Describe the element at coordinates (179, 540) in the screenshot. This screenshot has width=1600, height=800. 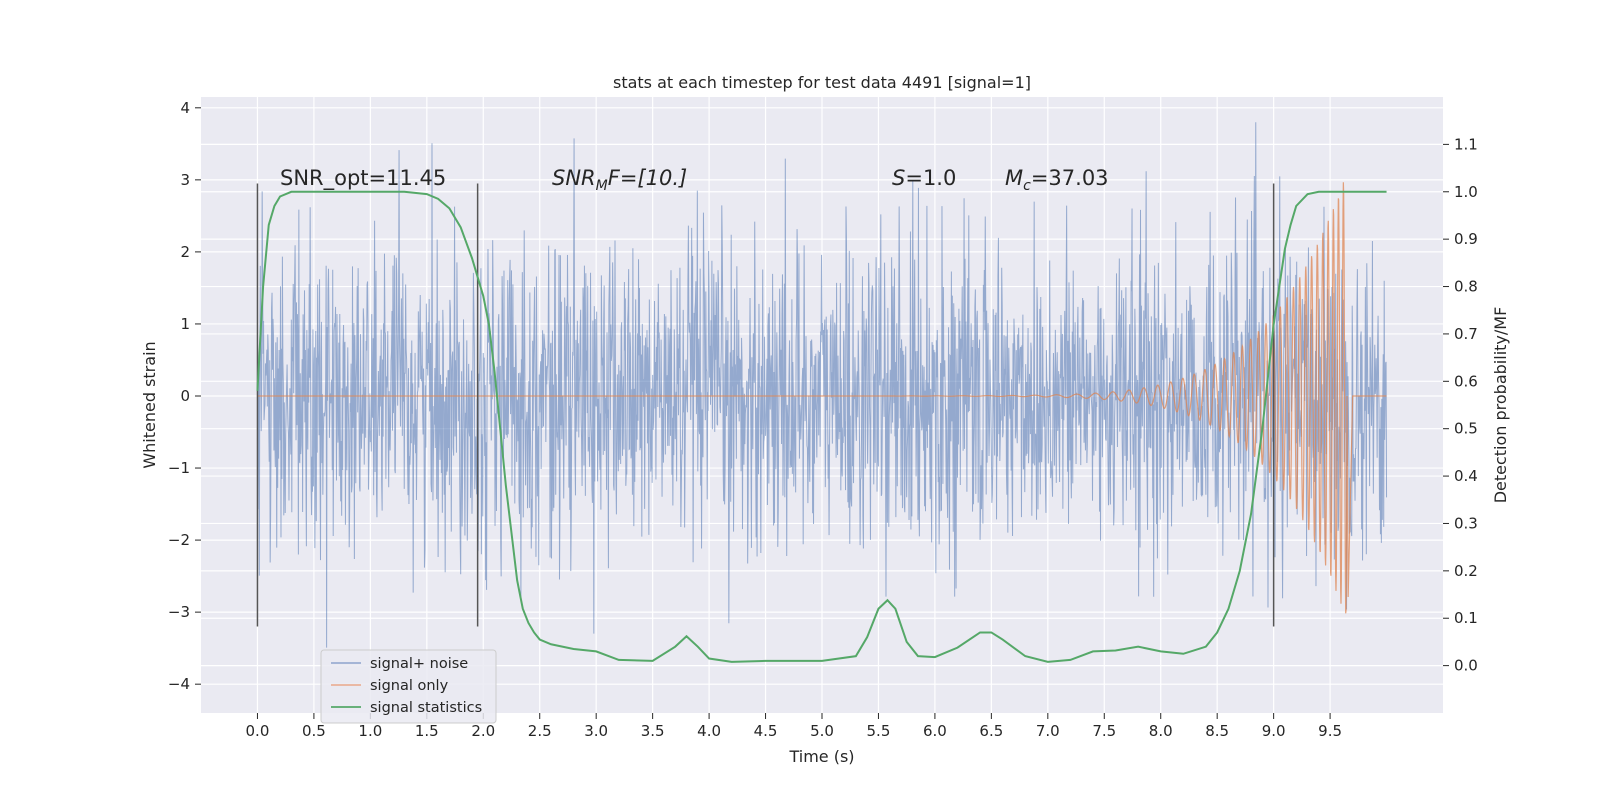
I see `y-left-tick-label: −2` at that location.